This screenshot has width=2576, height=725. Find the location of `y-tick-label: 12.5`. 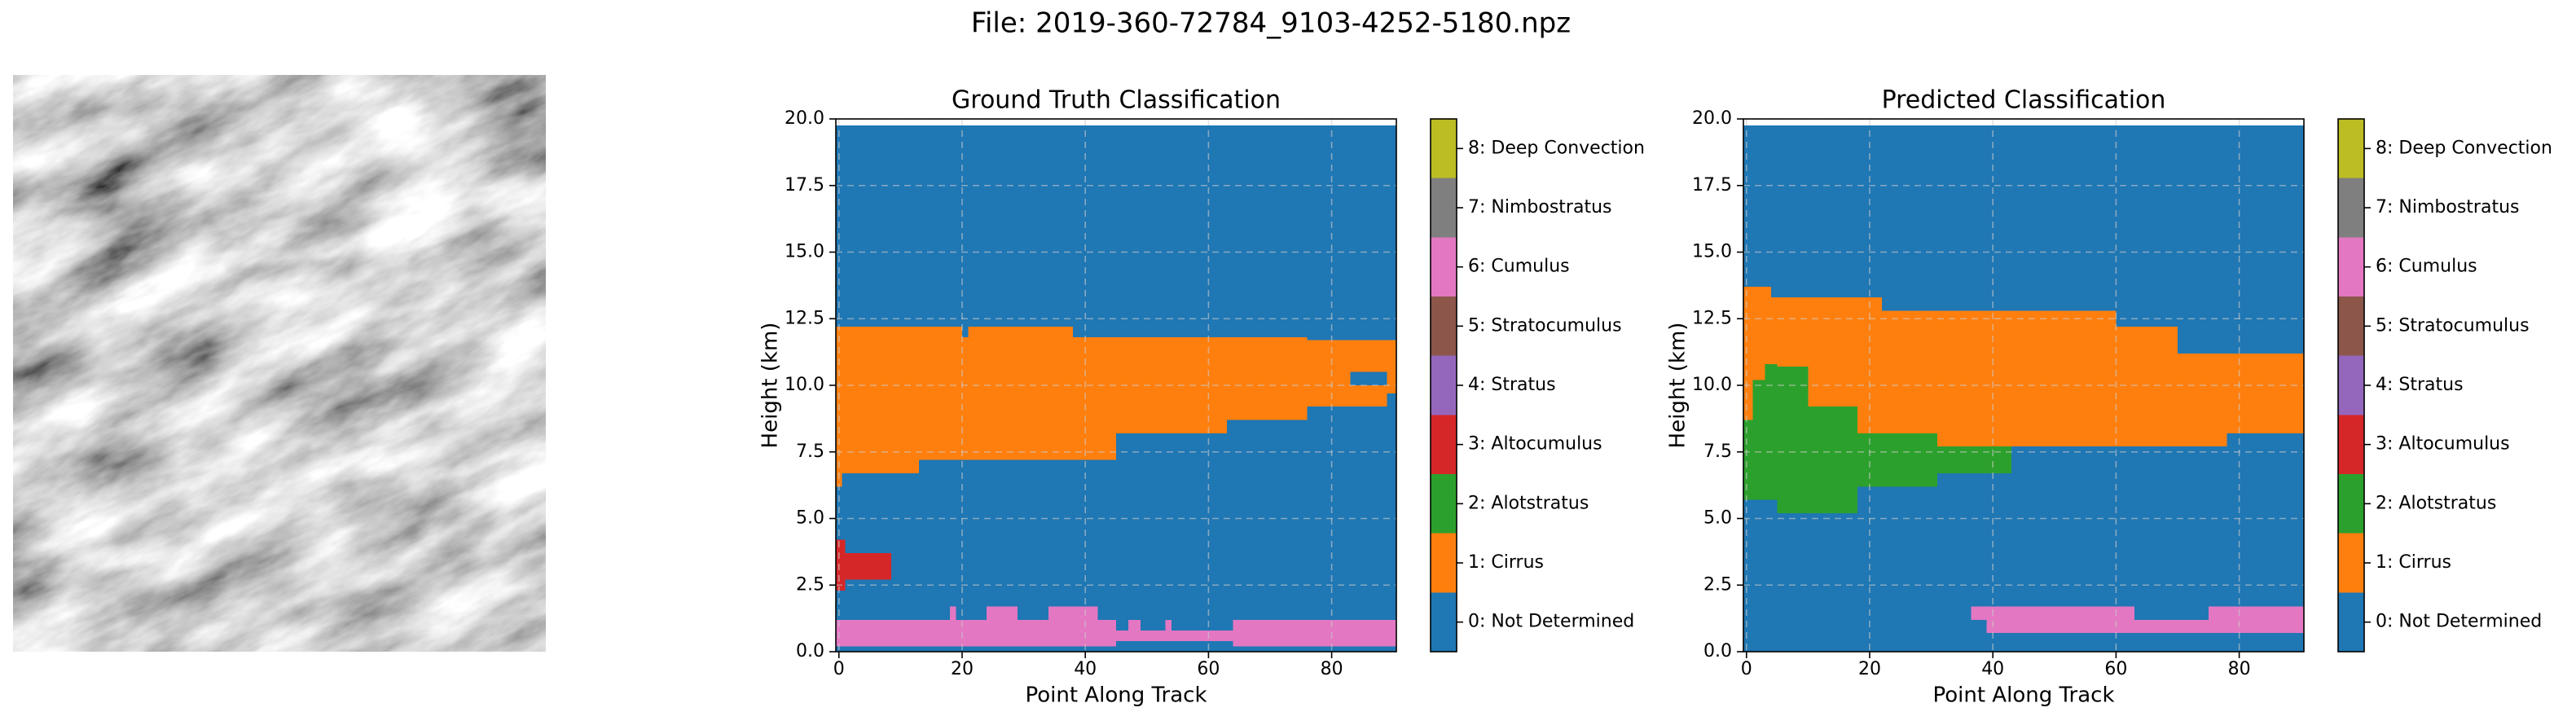

y-tick-label: 12.5 is located at coordinates (1712, 318).